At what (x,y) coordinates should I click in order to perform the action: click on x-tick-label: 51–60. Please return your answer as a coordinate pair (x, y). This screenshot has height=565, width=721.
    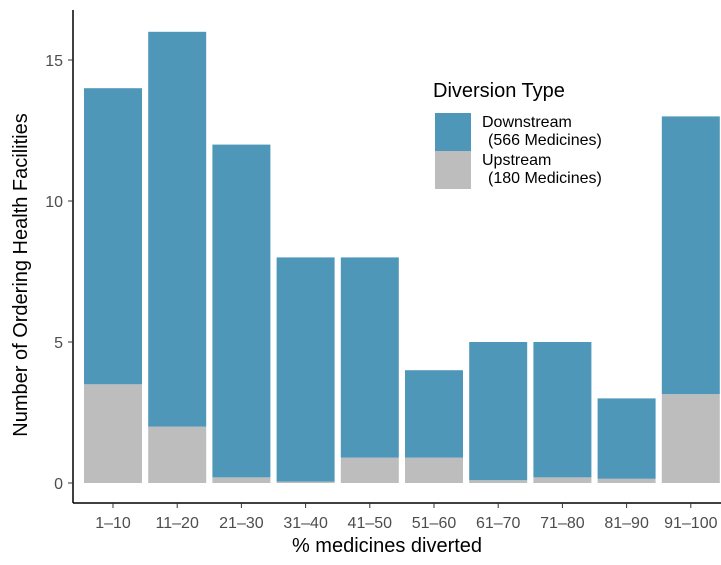
    Looking at the image, I should click on (434, 523).